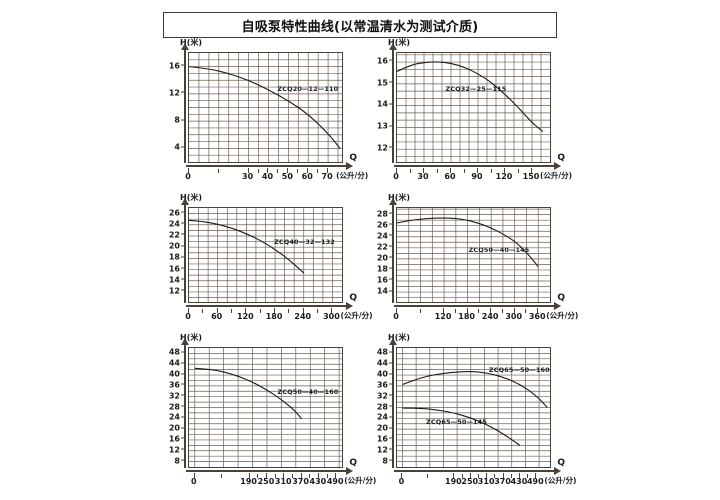  Describe the element at coordinates (535, 481) in the screenshot. I see `x-tick-label: 490` at that location.